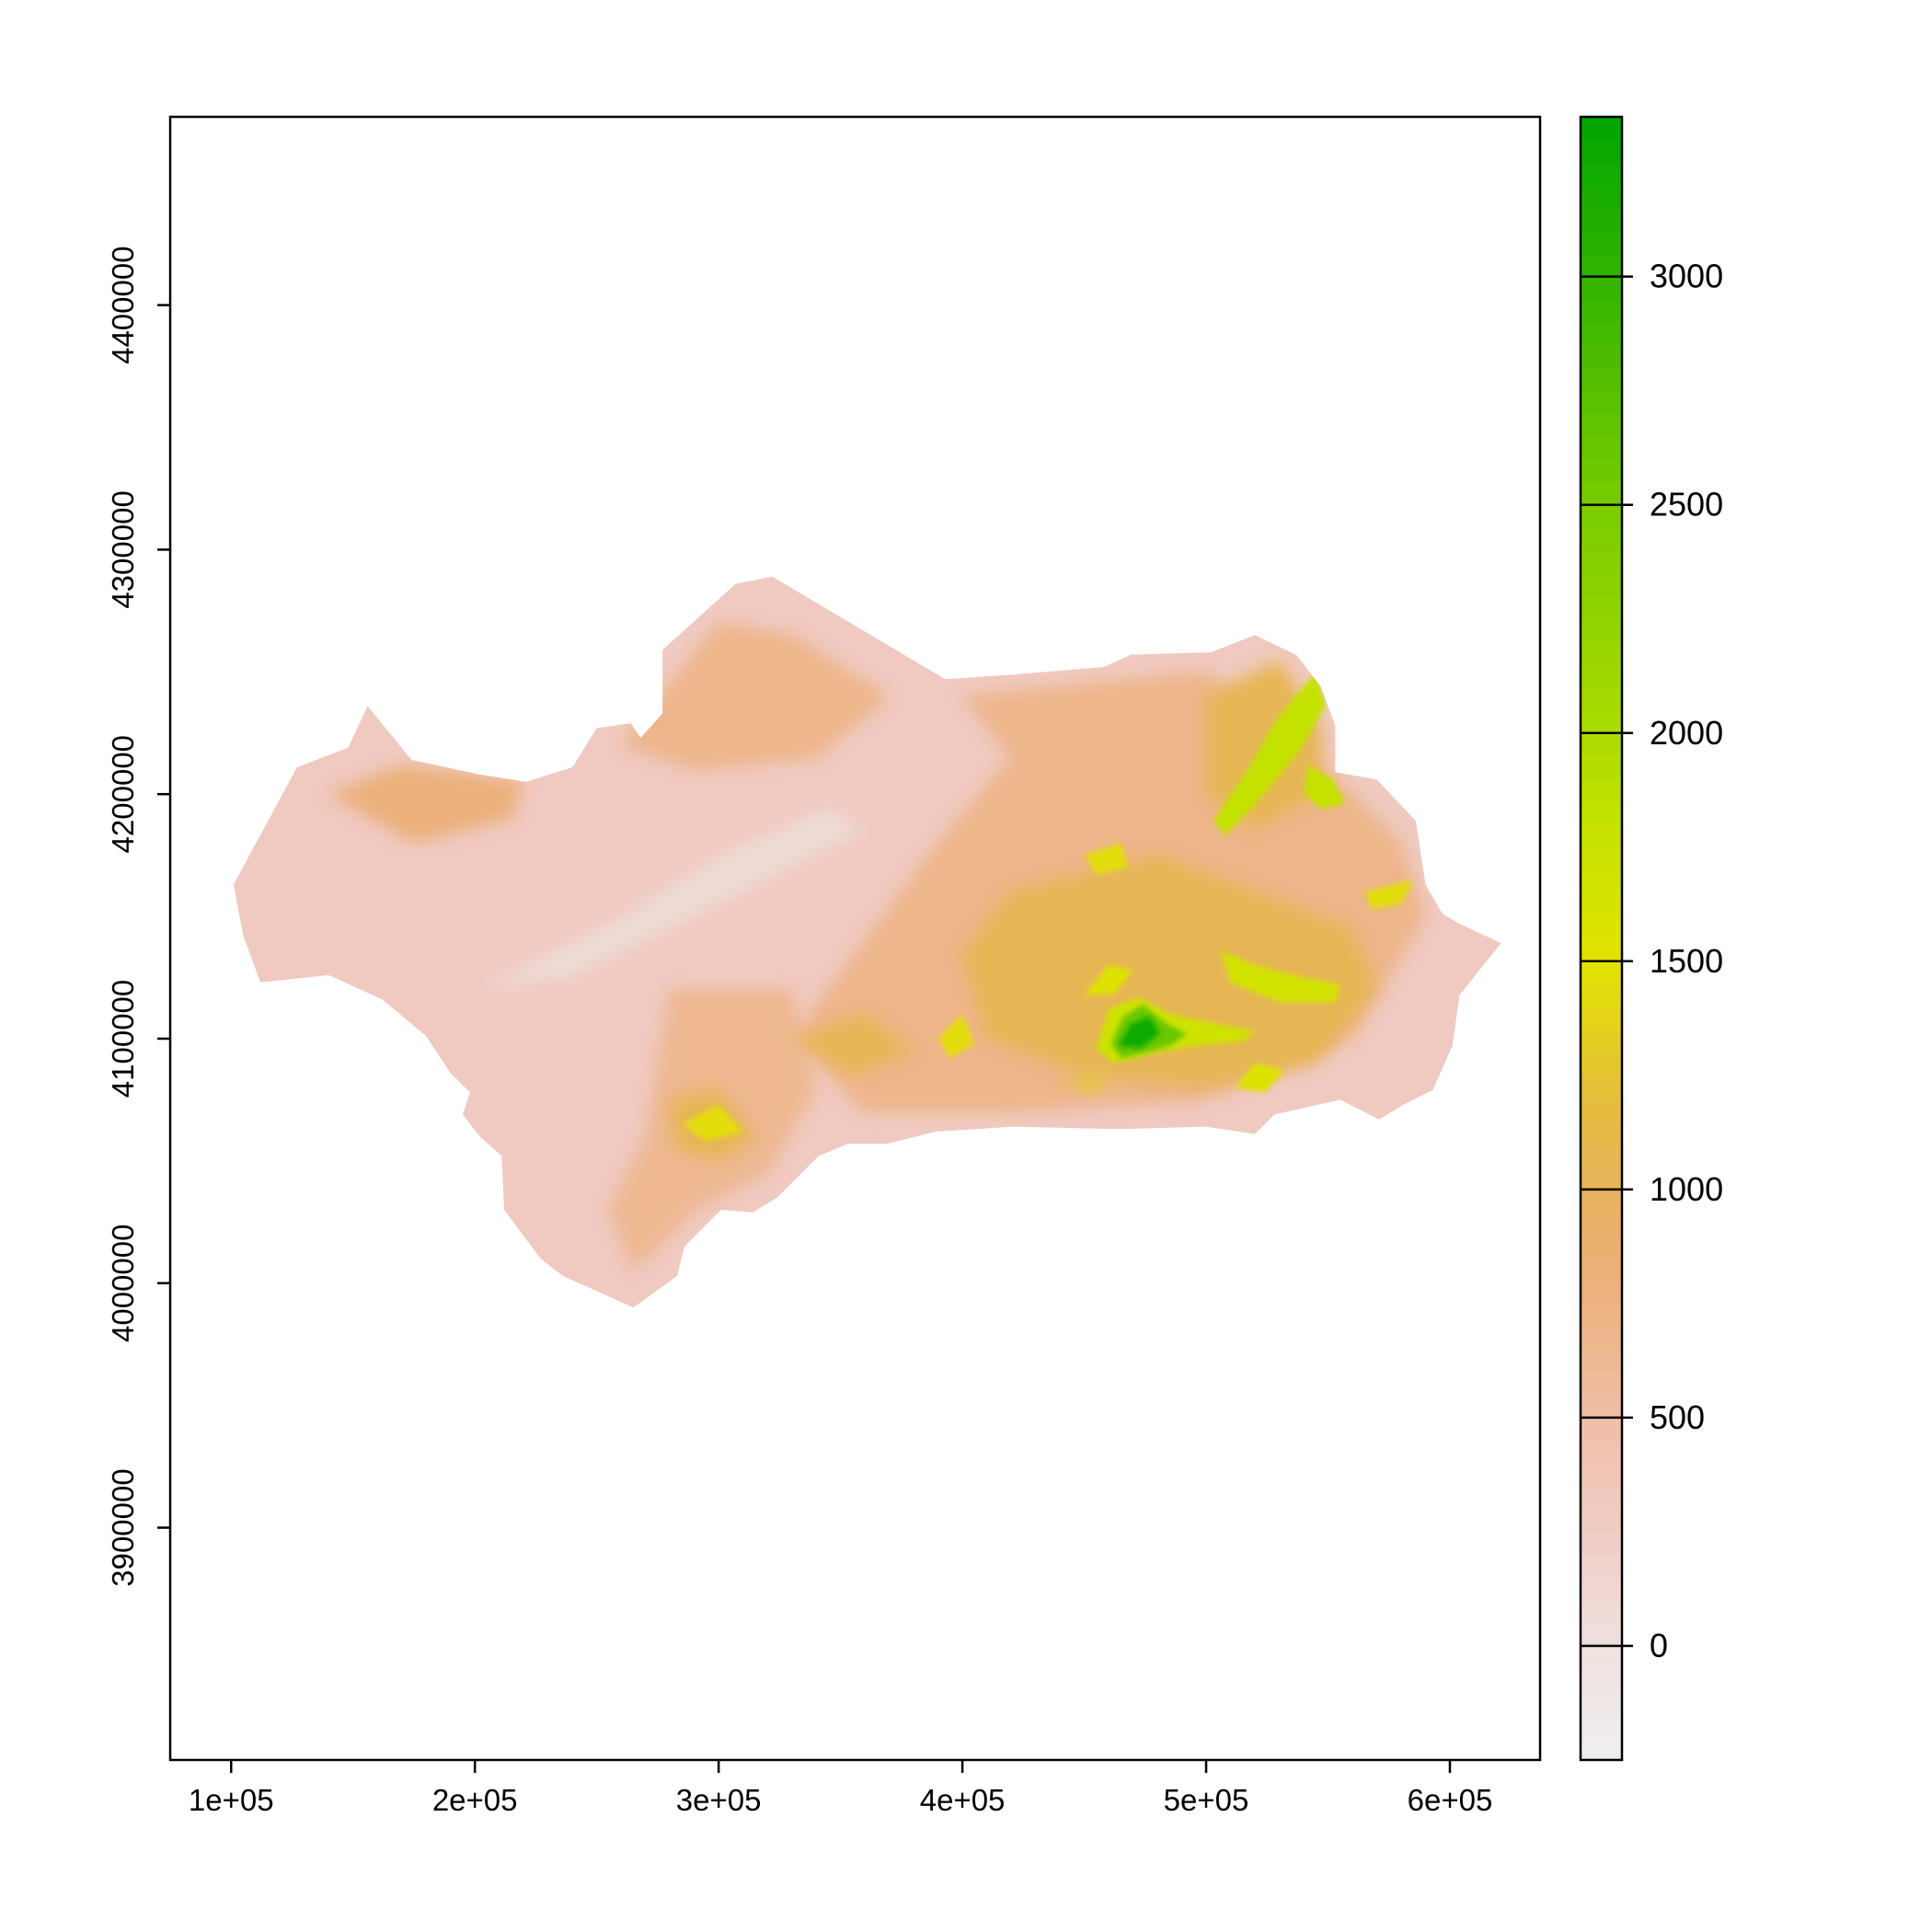 The image size is (1932, 1932). What do you see at coordinates (1659, 1645) in the screenshot?
I see `legend-tick-label: 0` at bounding box center [1659, 1645].